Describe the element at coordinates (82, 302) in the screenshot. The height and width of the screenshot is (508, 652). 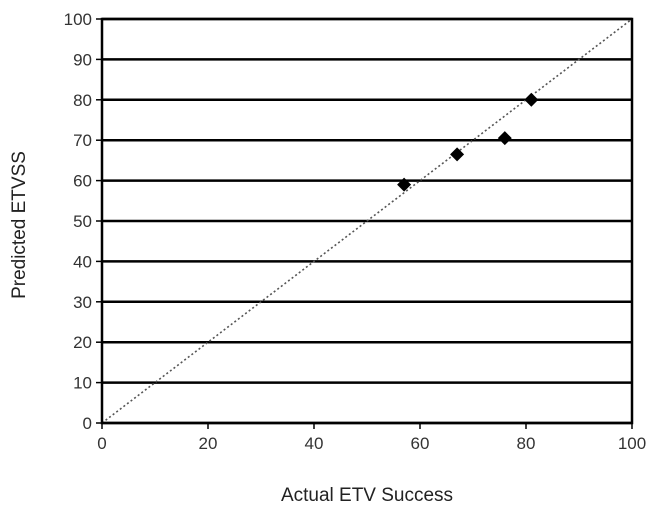
I see `y-tick-label: 30` at that location.